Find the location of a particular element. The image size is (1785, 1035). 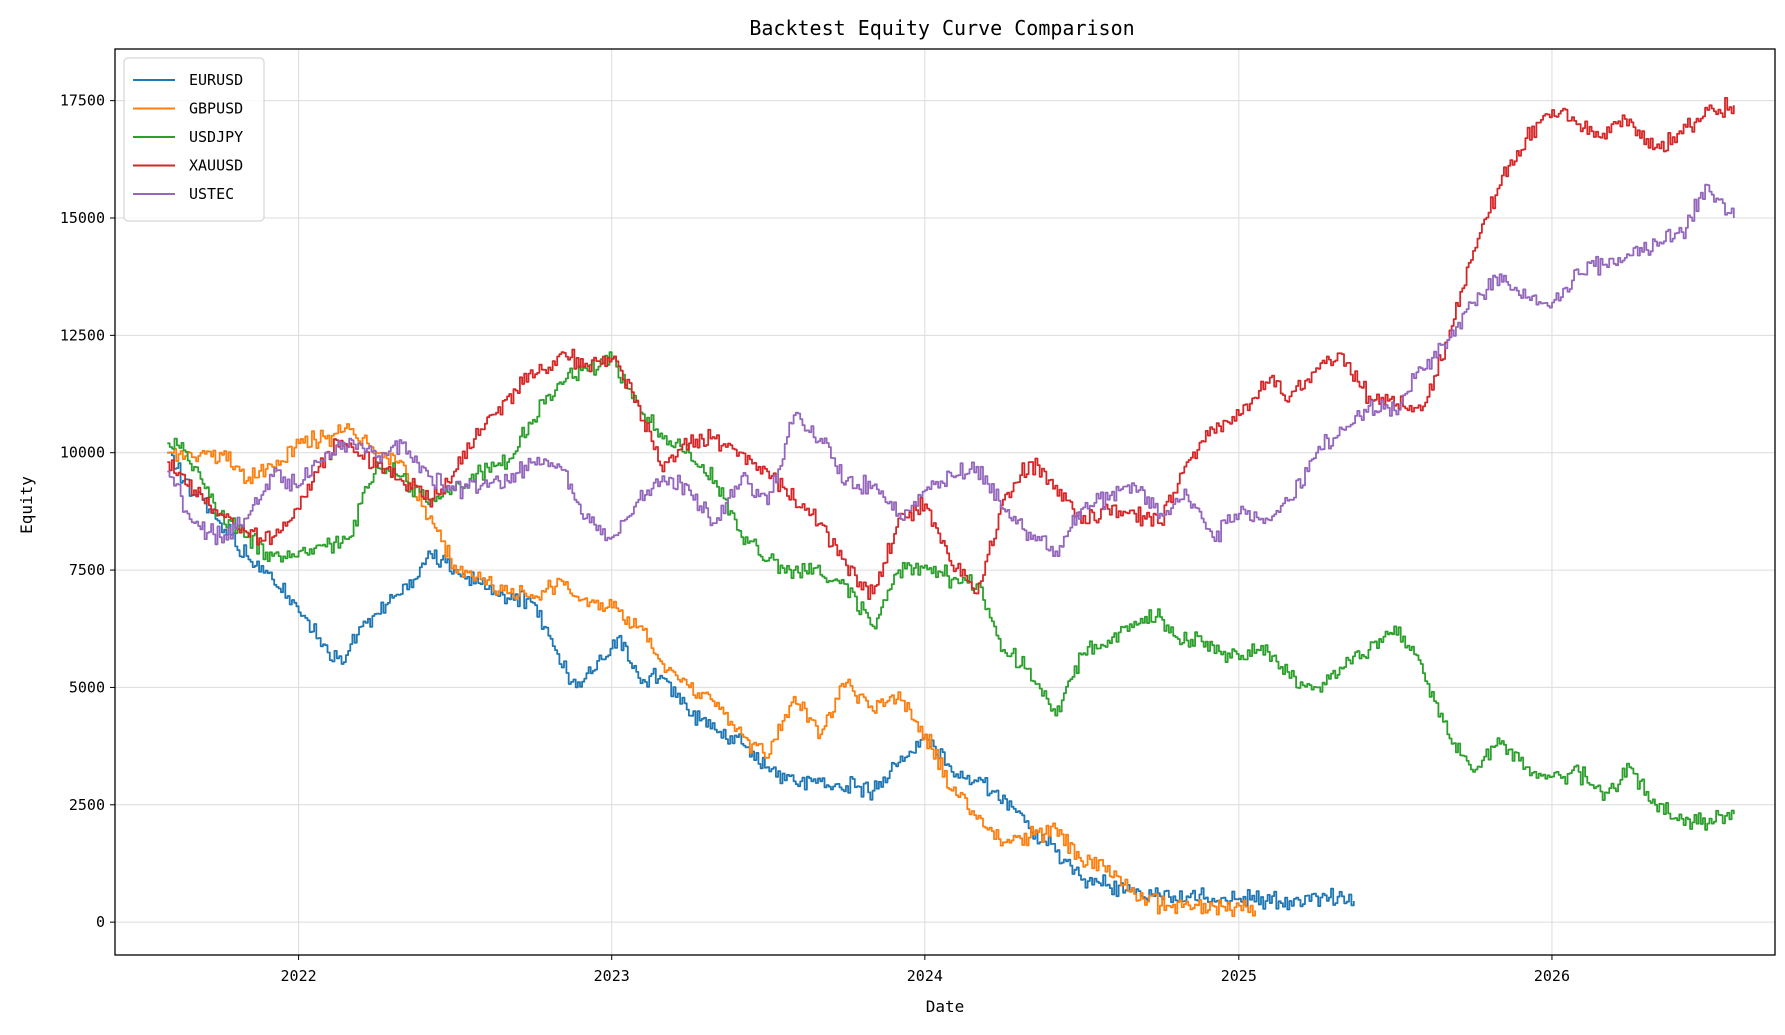

y-tick-label: 17500 is located at coordinates (82, 101).